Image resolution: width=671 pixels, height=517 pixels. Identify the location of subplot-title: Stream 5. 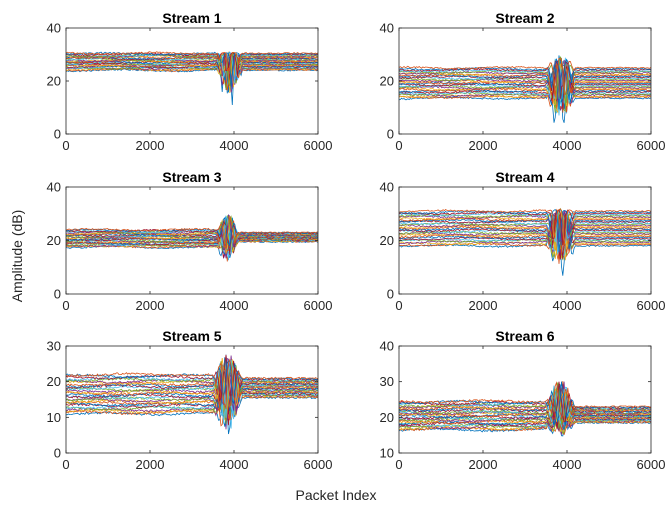
(191, 336).